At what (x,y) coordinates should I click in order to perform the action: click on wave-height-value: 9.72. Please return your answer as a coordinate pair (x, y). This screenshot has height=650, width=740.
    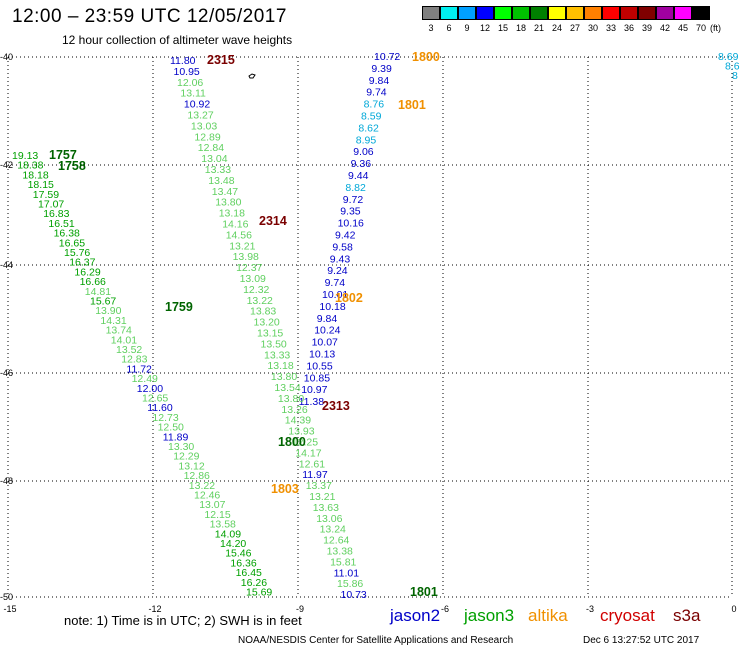
    Looking at the image, I should click on (353, 200).